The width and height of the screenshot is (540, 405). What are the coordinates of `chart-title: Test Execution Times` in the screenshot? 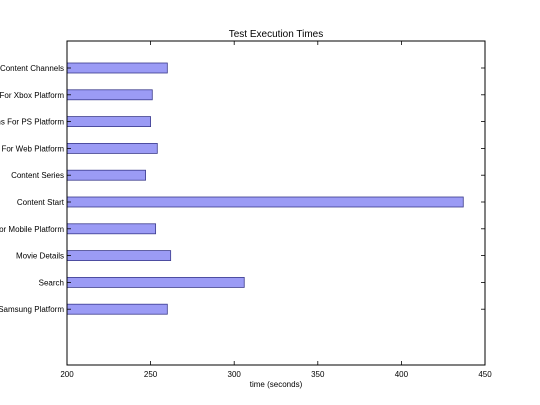 It's located at (276, 34).